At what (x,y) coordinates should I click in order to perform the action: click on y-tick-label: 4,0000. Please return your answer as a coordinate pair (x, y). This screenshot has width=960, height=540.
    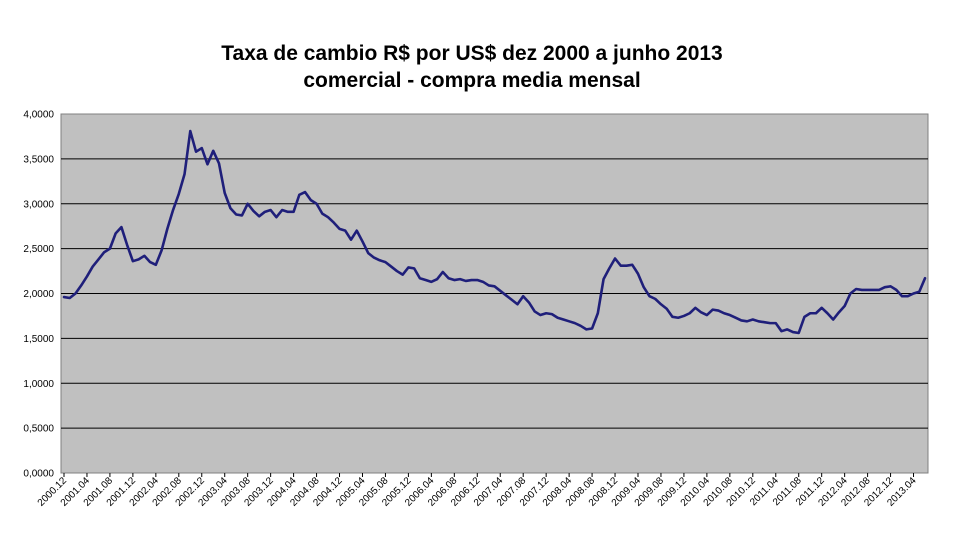
    Looking at the image, I should click on (38, 115).